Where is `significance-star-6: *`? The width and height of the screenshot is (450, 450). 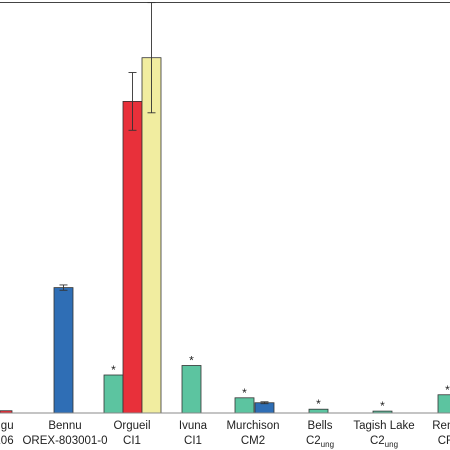
significance-star-6: * is located at coordinates (244, 393).